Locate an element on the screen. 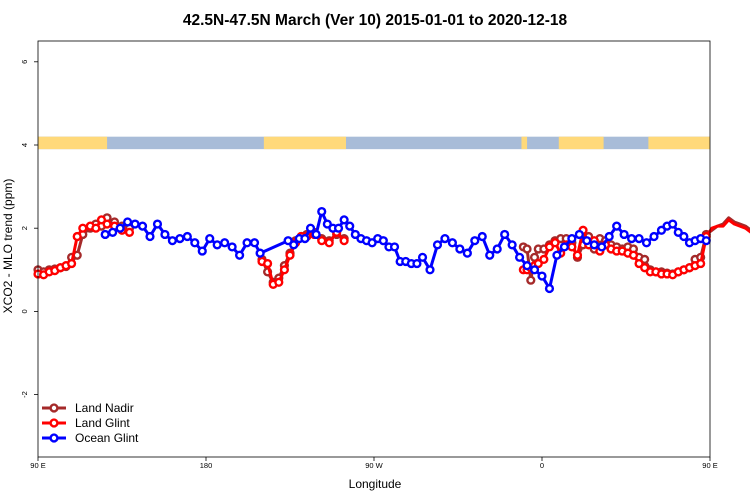 Image resolution: width=750 pixels, height=500 pixels. legend-item-ocean-glint: Ocean Glint is located at coordinates (90, 438).